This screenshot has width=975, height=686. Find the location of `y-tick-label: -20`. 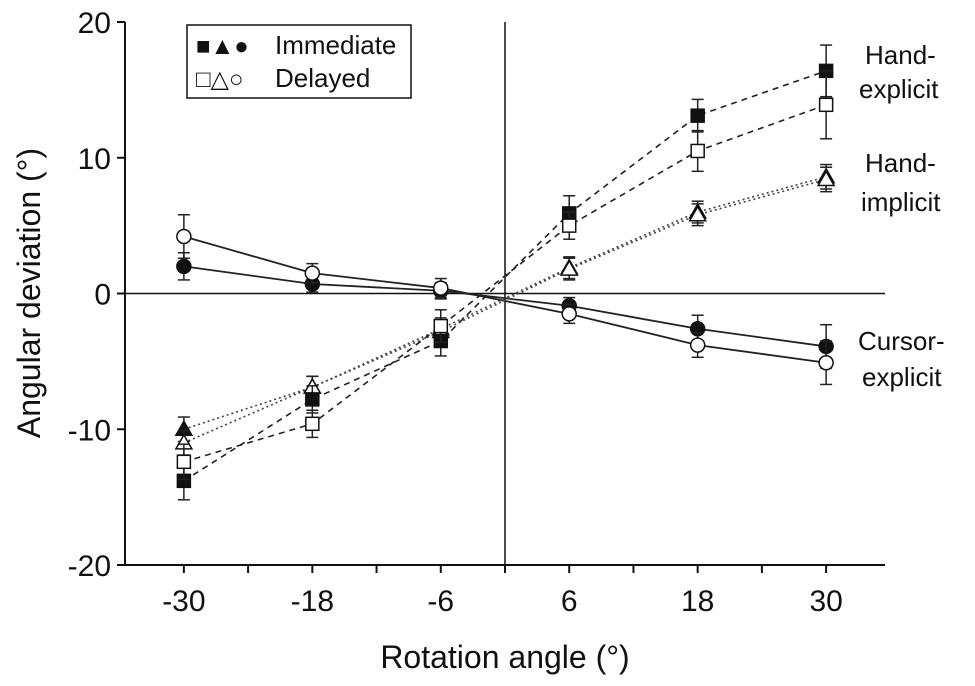

y-tick-label: -20 is located at coordinates (89, 566).